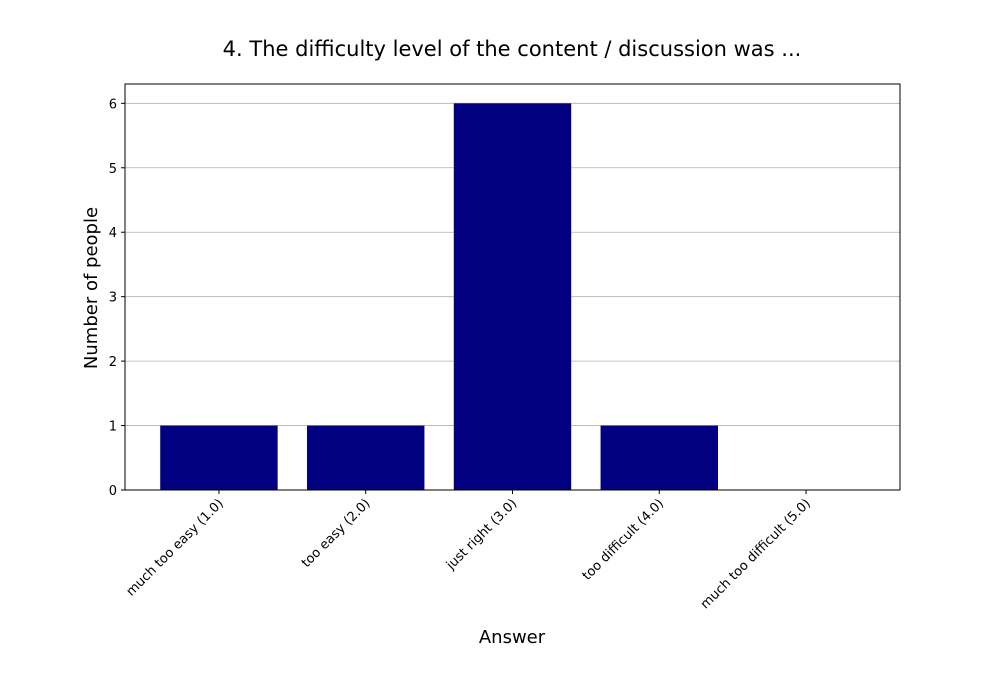 The image size is (1000, 700). Describe the element at coordinates (336, 533) in the screenshot. I see `x-tick-label: too easy (2.0)` at that location.